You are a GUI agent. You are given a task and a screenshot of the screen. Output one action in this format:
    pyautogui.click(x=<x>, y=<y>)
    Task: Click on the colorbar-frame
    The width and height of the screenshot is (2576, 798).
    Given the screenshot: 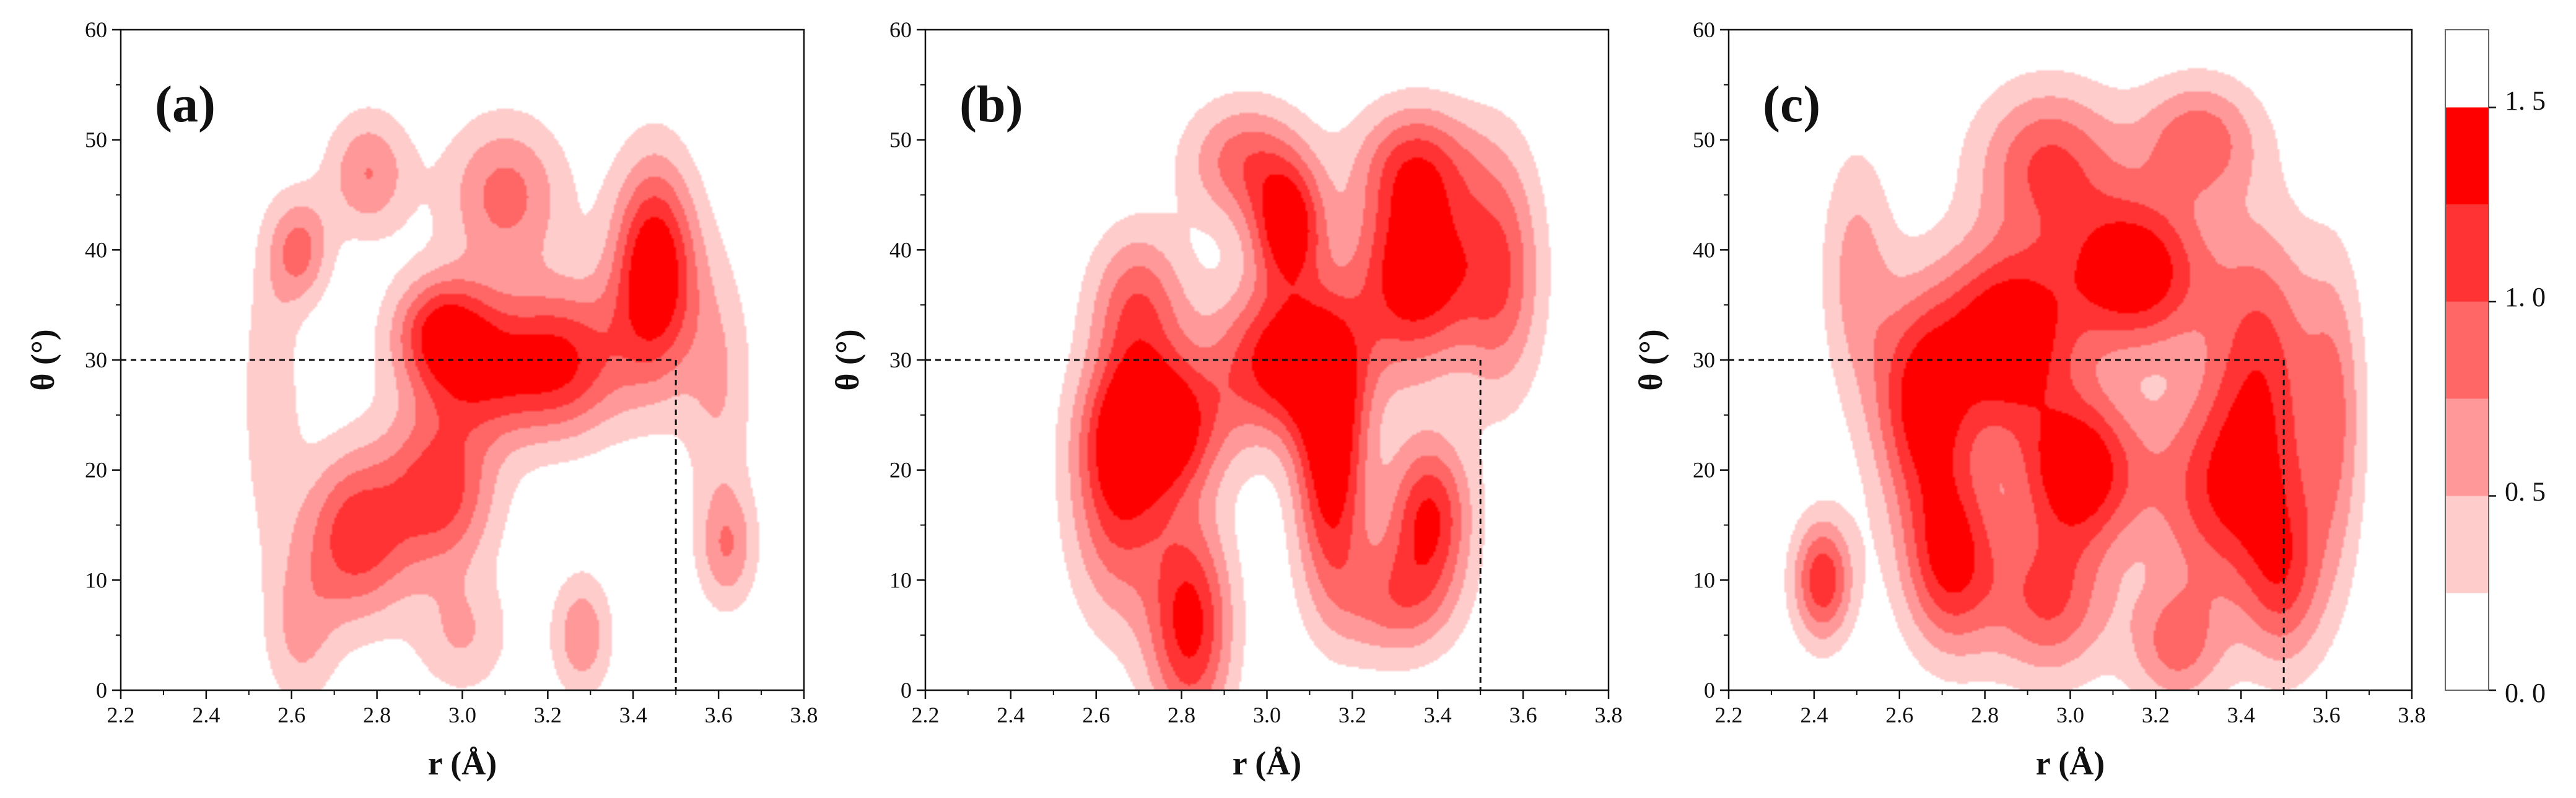 What is the action you would take?
    pyautogui.click(x=2467, y=360)
    